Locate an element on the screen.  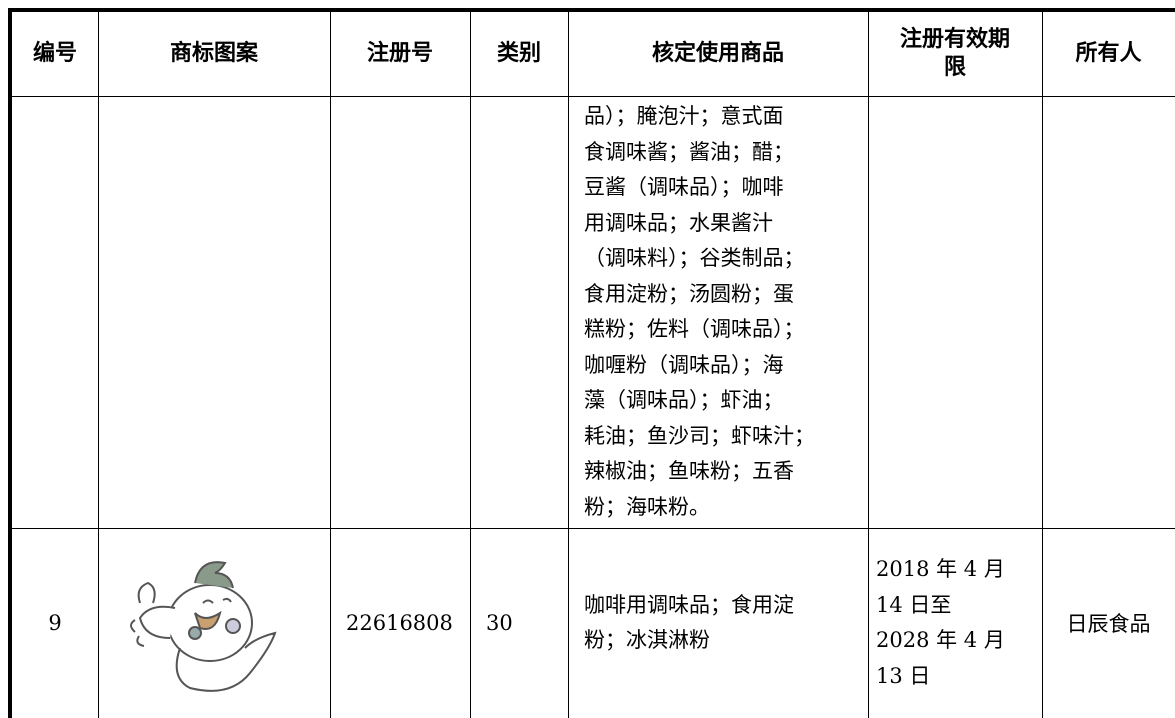
text-line: 粉；冰淇淋粉 is located at coordinates (647, 640).